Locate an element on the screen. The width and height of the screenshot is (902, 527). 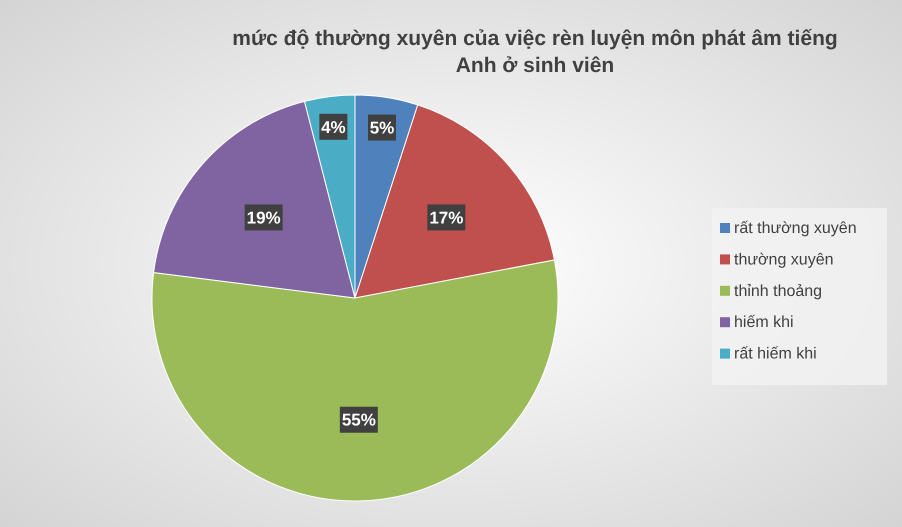
legend-label: rất thường xuyên is located at coordinates (795, 228).